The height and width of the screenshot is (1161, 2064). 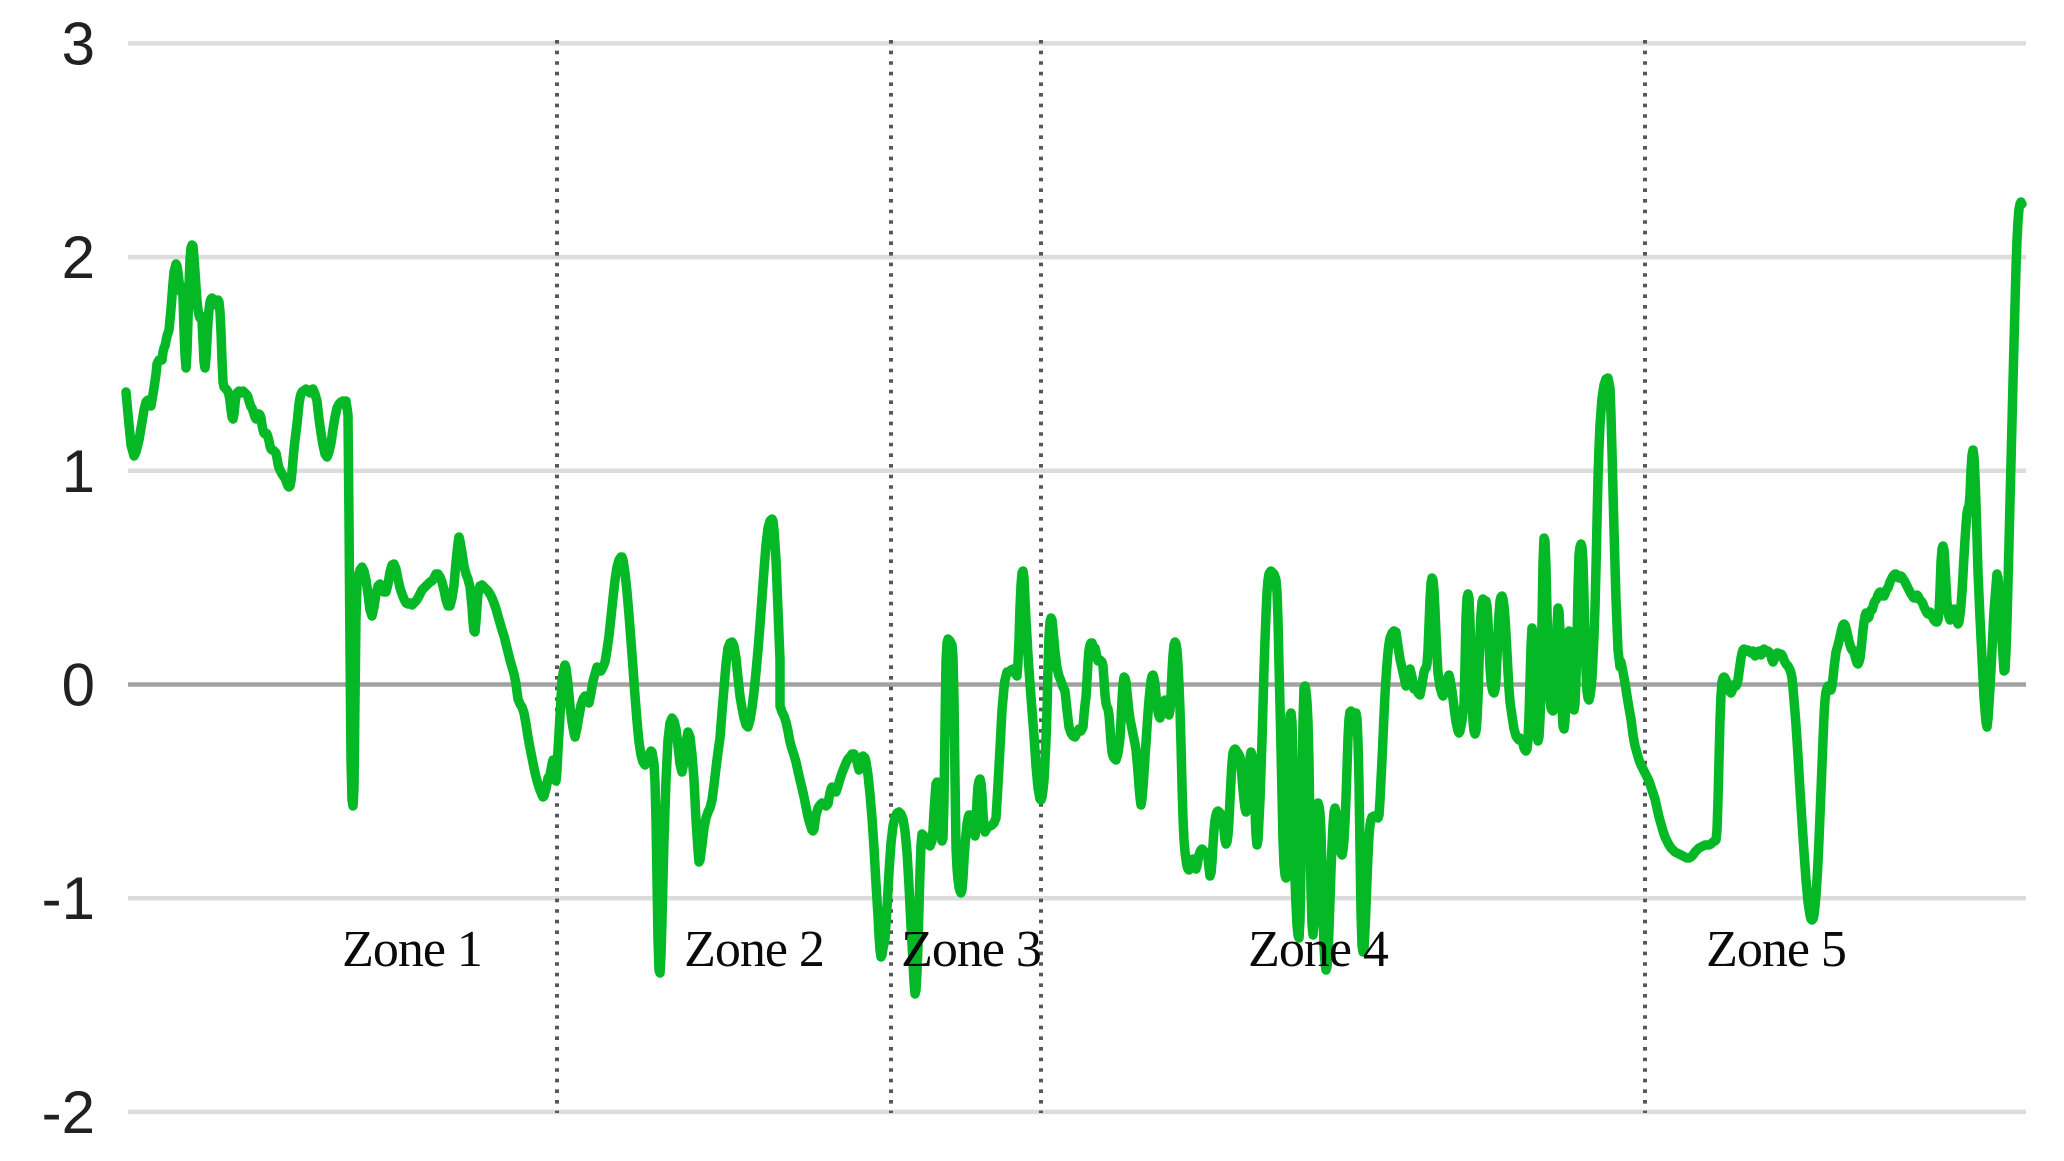 I want to click on svg-text: 1, so click(x=78, y=471).